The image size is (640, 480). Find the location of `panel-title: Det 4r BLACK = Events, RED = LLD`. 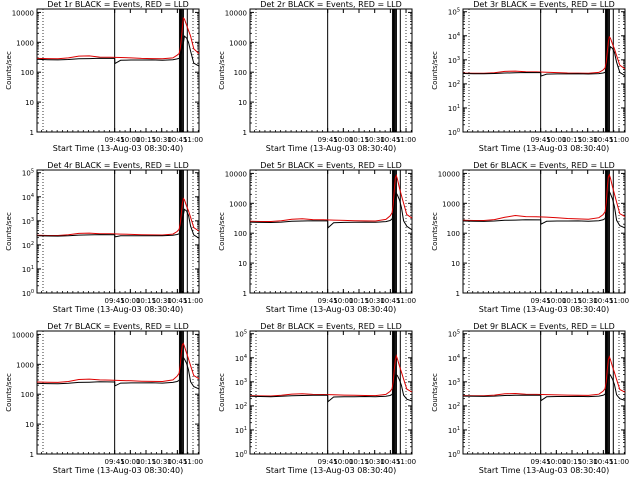

panel-title: Det 4r BLACK = Events, RED = LLD is located at coordinates (118, 165).